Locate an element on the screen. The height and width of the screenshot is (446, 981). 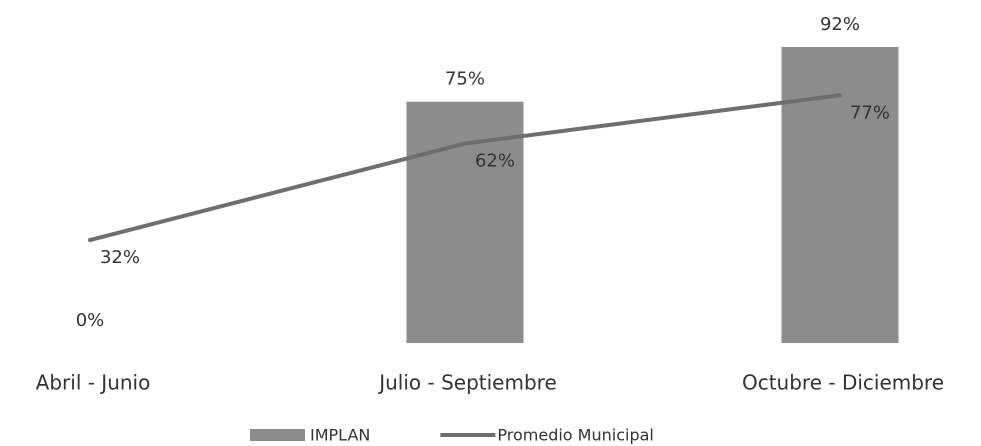
legend-swatch is located at coordinates (277, 435).